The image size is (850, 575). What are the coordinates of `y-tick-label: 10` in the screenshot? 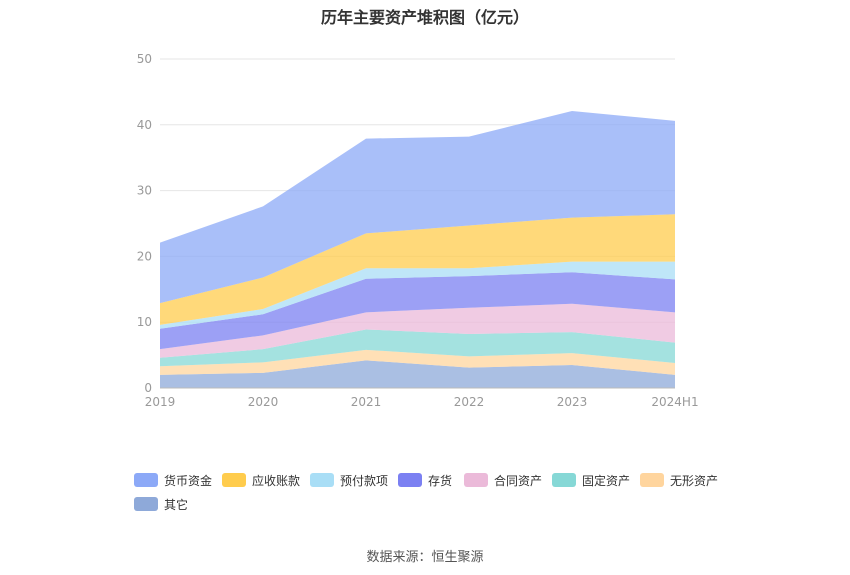 It's located at (144, 322).